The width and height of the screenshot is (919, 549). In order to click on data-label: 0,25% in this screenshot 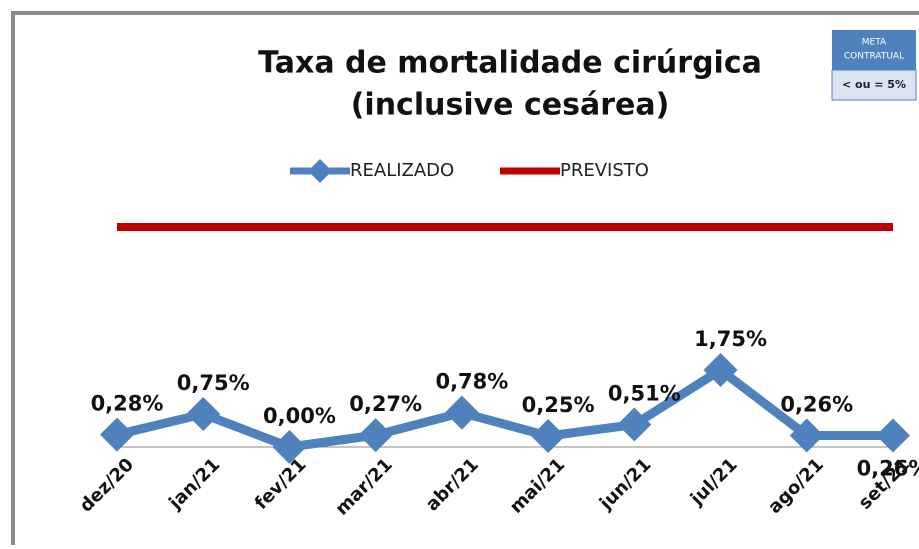, I will do `click(558, 405)`.